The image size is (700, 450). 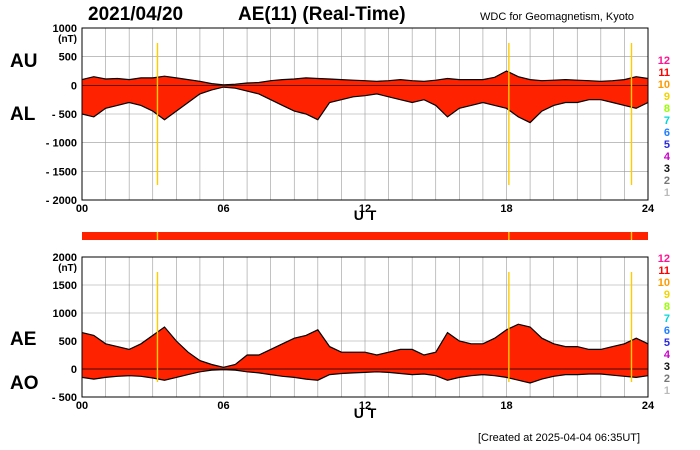 What do you see at coordinates (365, 78) in the screenshot?
I see `series-line-au` at bounding box center [365, 78].